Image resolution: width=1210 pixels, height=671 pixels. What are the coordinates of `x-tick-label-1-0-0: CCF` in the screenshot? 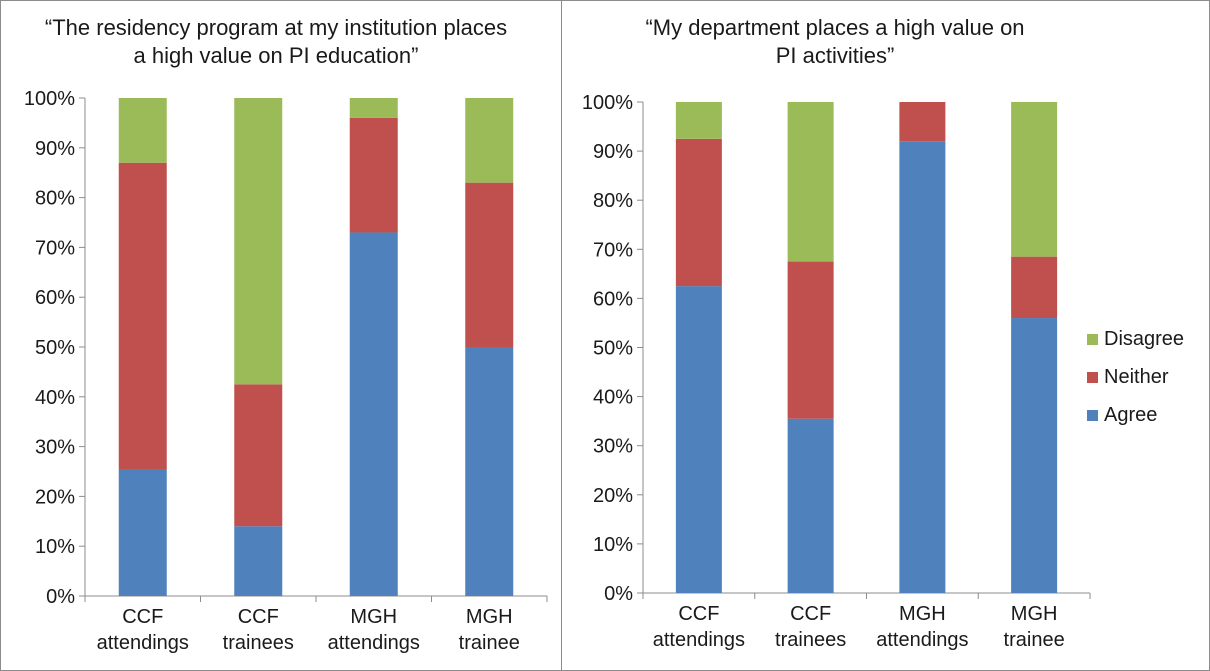 It's located at (698, 614).